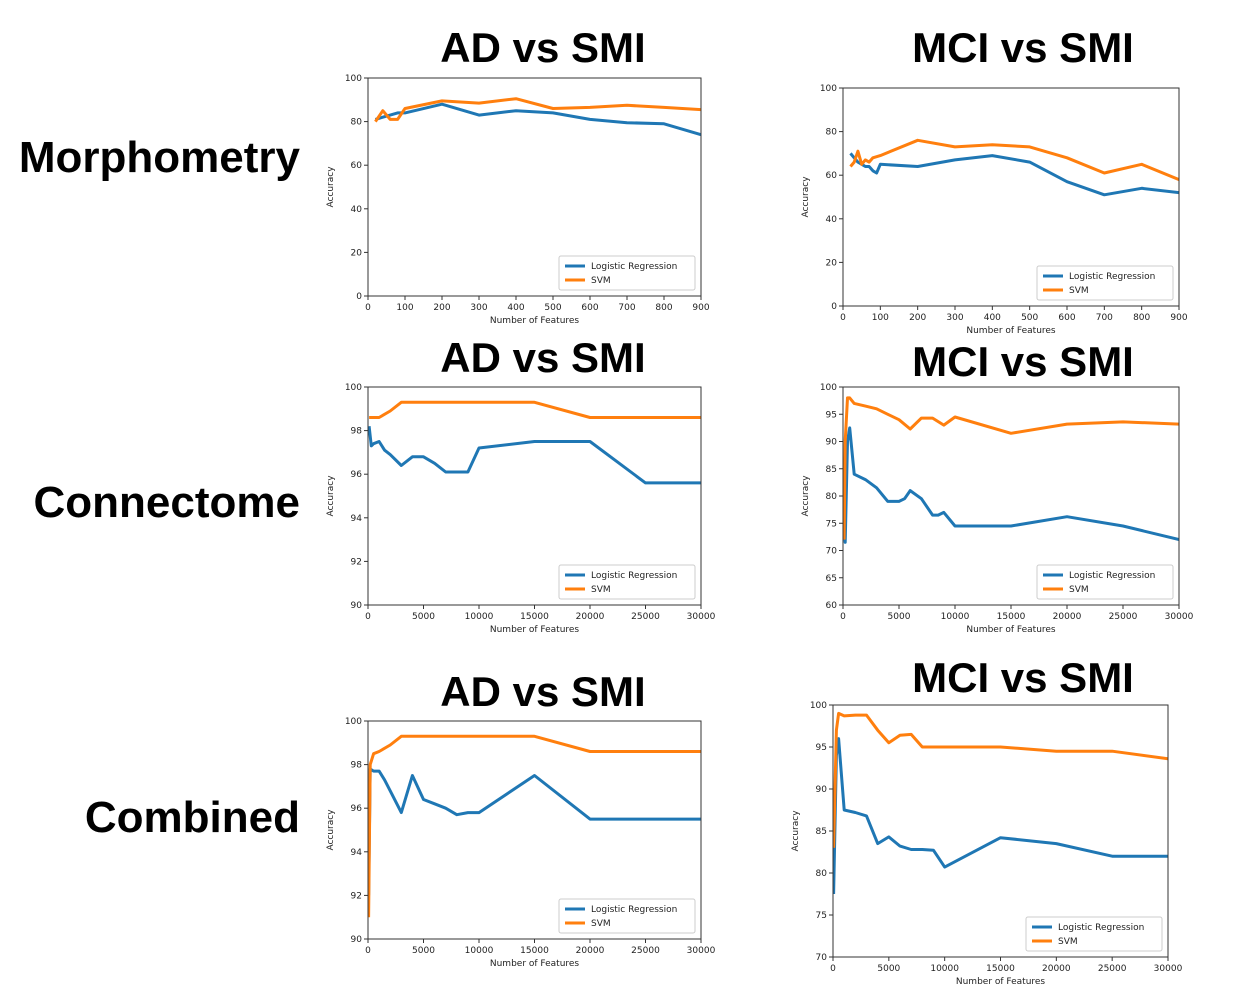 The height and width of the screenshot is (999, 1238). What do you see at coordinates (821, 832) in the screenshot?
I see `y-tick-label: 85` at bounding box center [821, 832].